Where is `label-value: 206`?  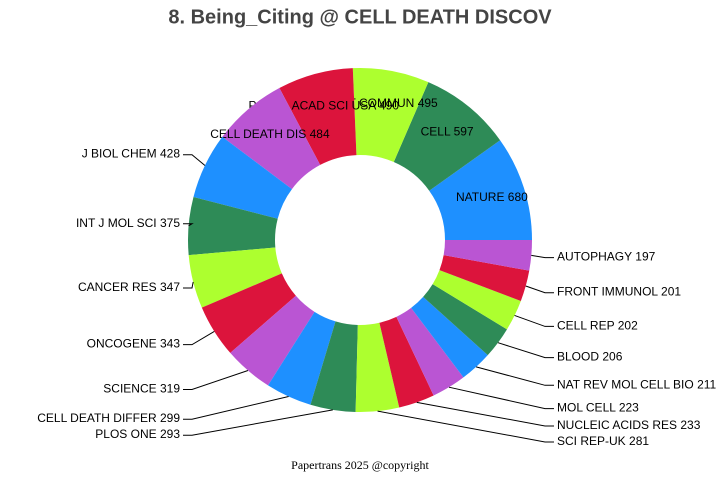 label-value: 206 is located at coordinates (612, 357).